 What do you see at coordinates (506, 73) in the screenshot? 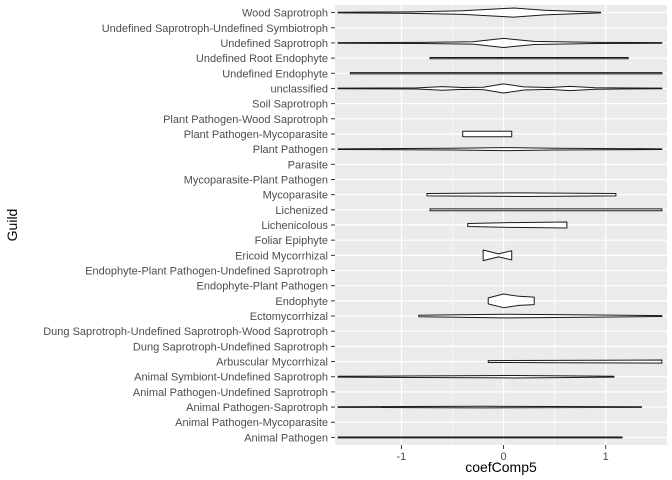
I see `violin-undefined-endophyte` at bounding box center [506, 73].